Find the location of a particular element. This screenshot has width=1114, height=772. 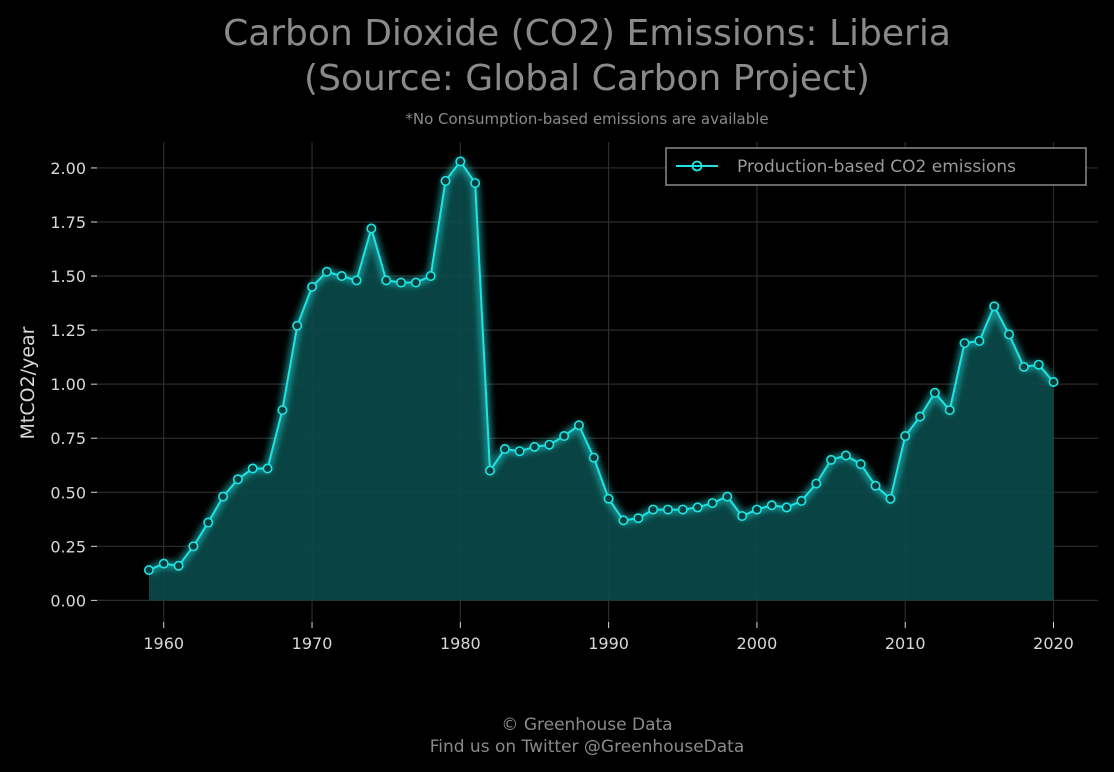

data-point-2004 is located at coordinates (816, 483).